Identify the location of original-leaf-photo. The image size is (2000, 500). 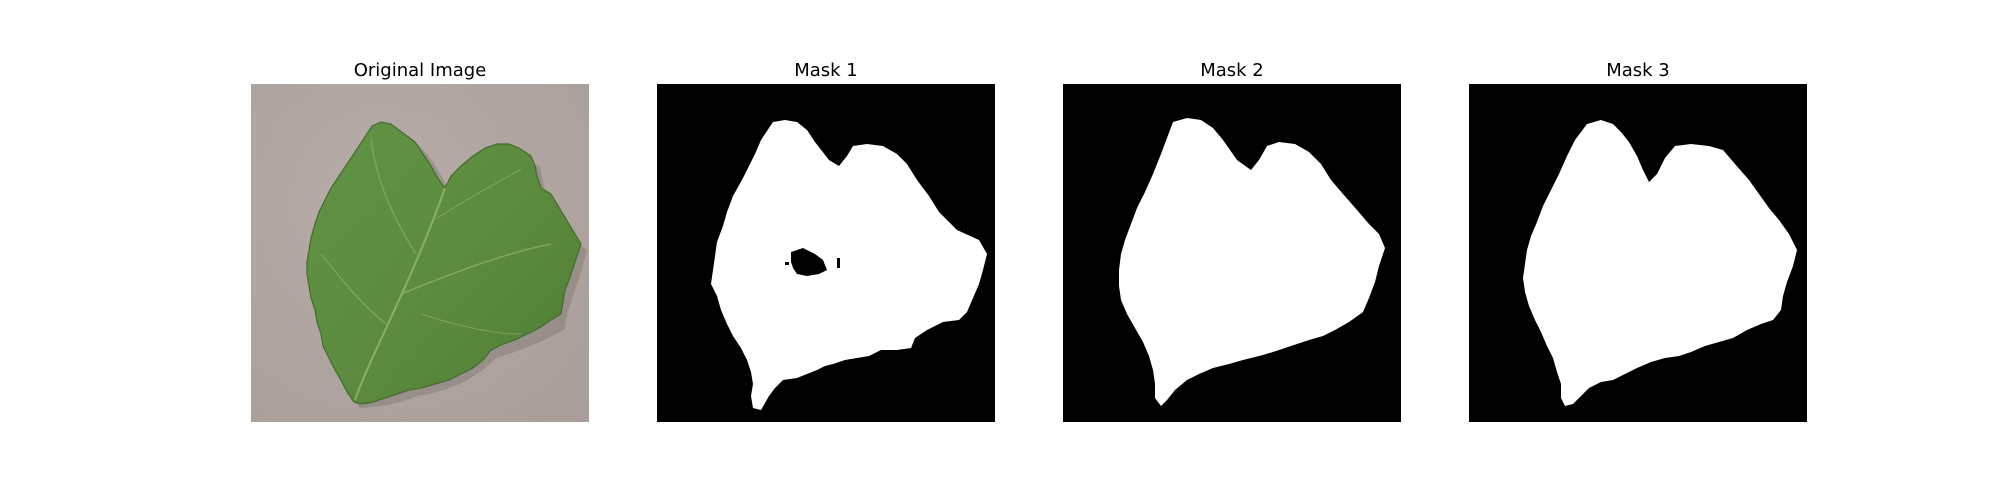
(420, 253).